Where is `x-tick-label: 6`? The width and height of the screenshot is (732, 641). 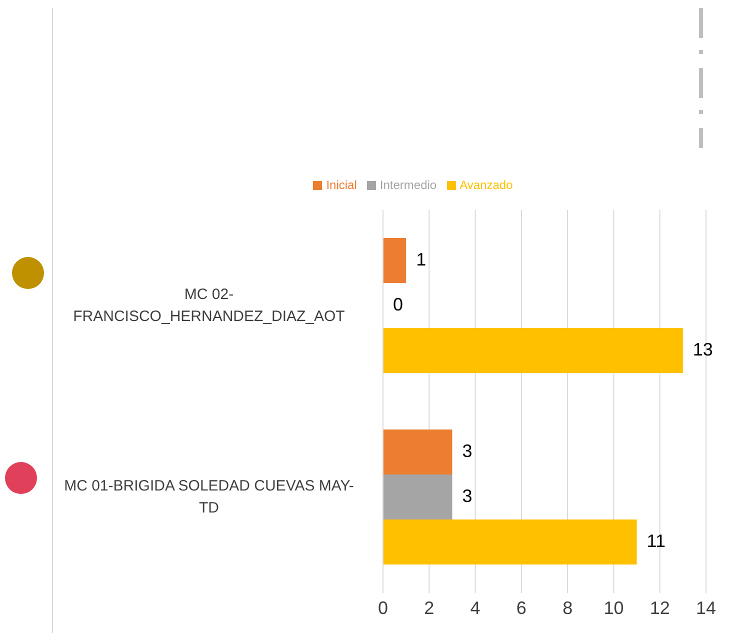 x-tick-label: 6 is located at coordinates (521, 608).